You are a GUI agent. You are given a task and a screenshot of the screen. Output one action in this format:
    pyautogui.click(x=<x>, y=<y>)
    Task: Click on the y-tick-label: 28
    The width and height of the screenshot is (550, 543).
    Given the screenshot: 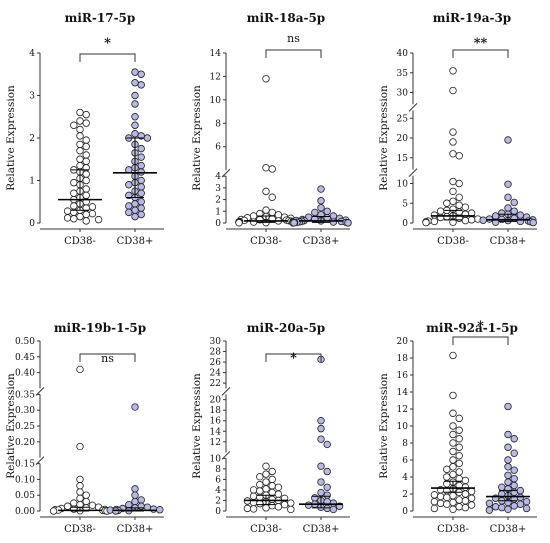 What is the action you would take?
    pyautogui.click(x=216, y=353)
    